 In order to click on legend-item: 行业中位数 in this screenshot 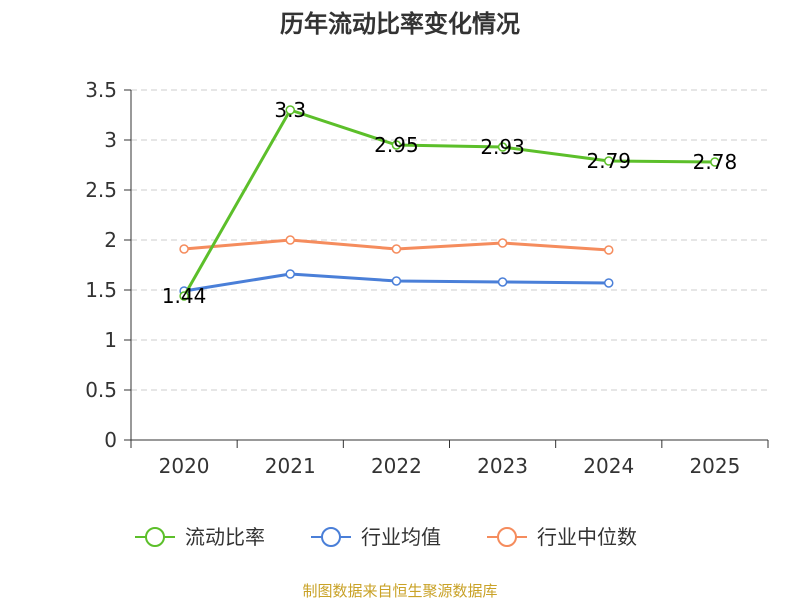, I will do `click(562, 537)`.